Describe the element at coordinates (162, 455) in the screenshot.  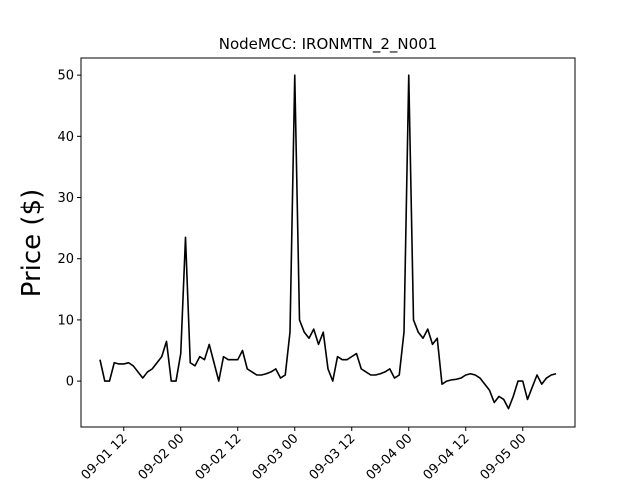
I see `x-tick-label: 09-02 00` at that location.